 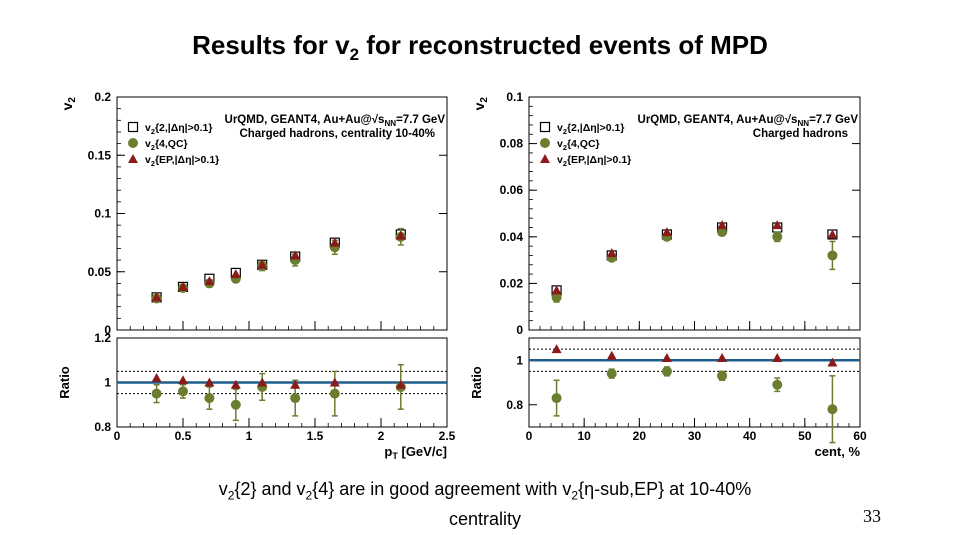 I want to click on ratio-pad-frame, so click(x=694, y=382).